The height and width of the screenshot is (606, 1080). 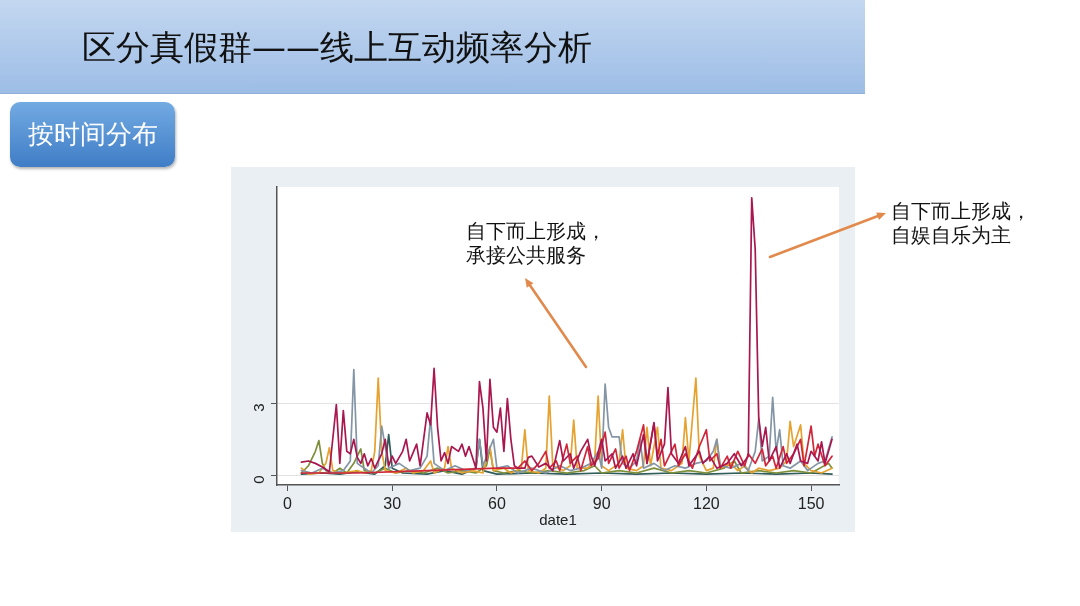 What do you see at coordinates (392, 504) in the screenshot?
I see `x-tick-label: 30` at bounding box center [392, 504].